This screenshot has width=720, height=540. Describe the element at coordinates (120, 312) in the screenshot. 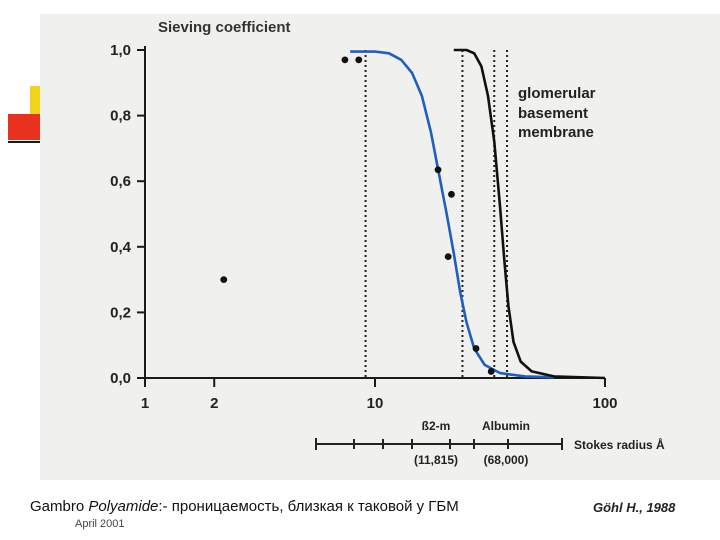

I see `y-tick-label: 0,2` at that location.